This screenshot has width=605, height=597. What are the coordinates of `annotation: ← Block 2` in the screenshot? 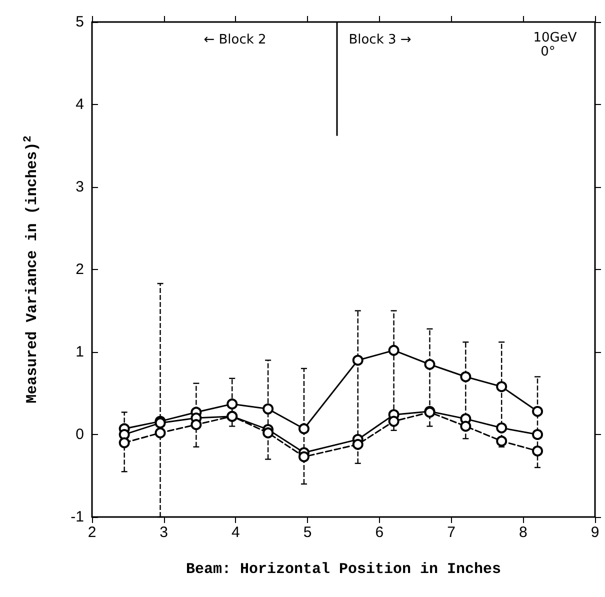 It's located at (235, 40).